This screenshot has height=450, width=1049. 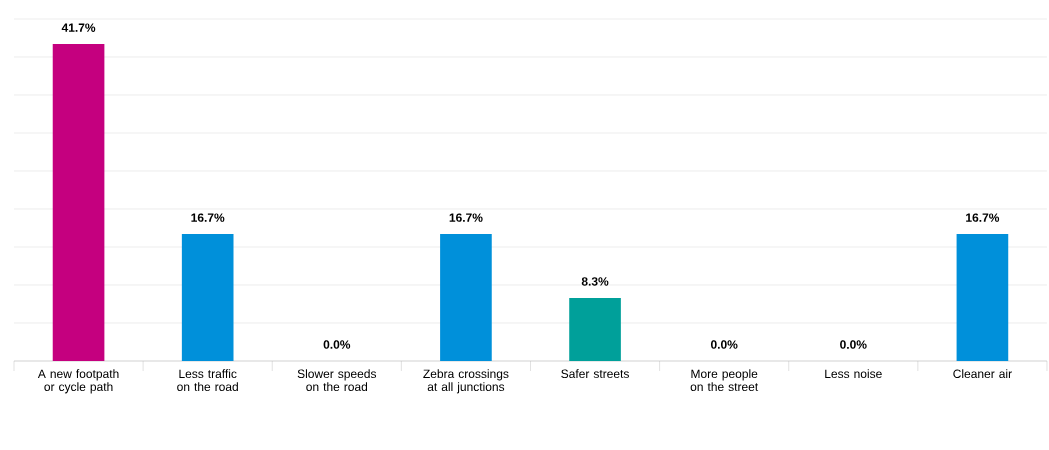 What do you see at coordinates (337, 380) in the screenshot?
I see `x-tick-label: Slower speeds on the road` at bounding box center [337, 380].